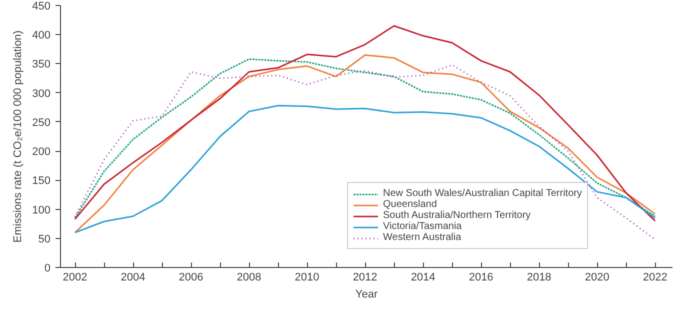 The image size is (686, 315). I want to click on y-tick-label: 350, so click(41, 64).